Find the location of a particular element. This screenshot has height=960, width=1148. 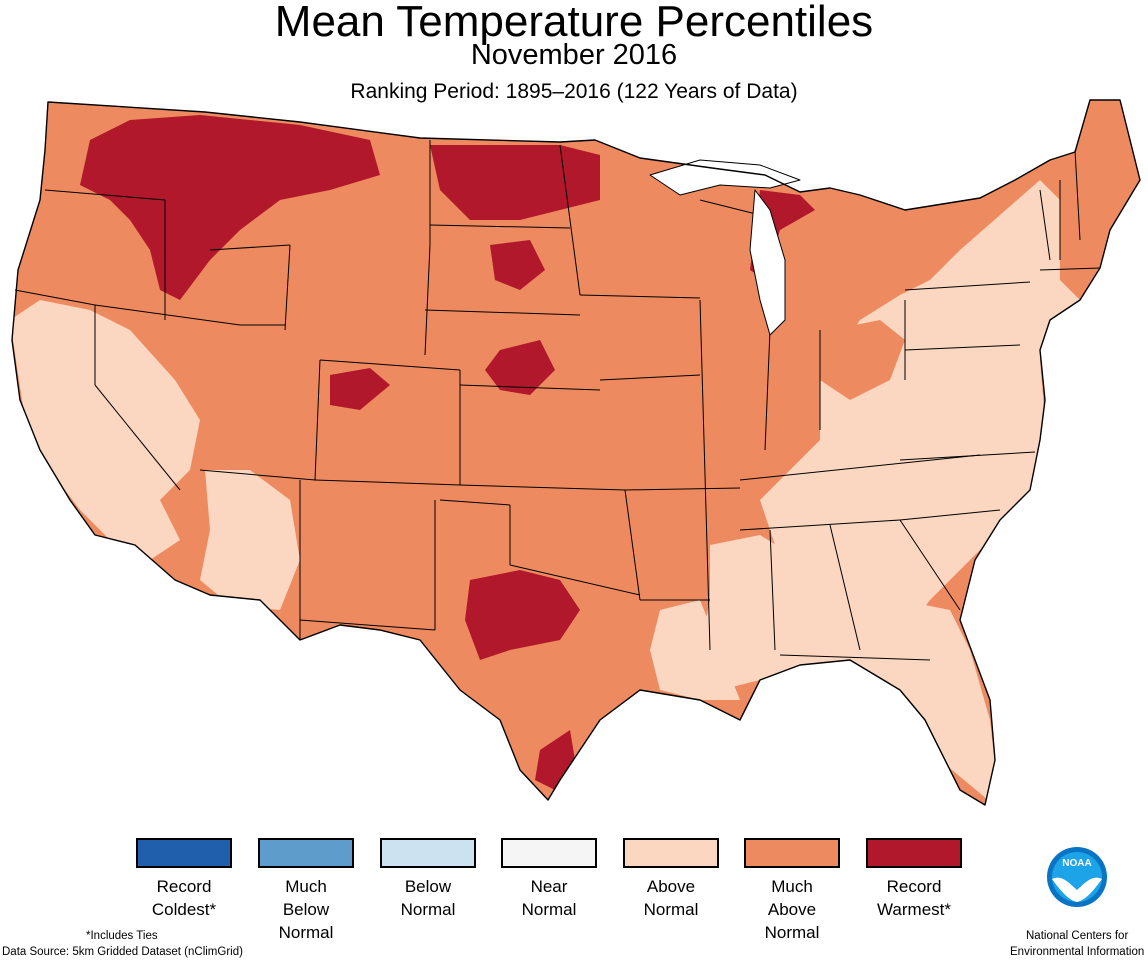

legend-label: Record Warmest* is located at coordinates (914, 898).